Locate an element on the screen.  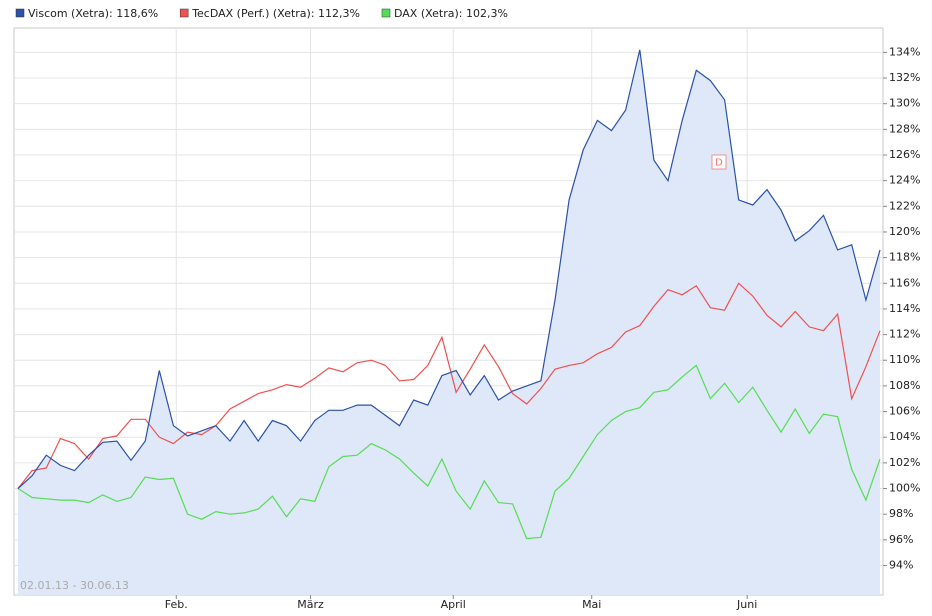
y-tick-label: 126% is located at coordinates (904, 154).